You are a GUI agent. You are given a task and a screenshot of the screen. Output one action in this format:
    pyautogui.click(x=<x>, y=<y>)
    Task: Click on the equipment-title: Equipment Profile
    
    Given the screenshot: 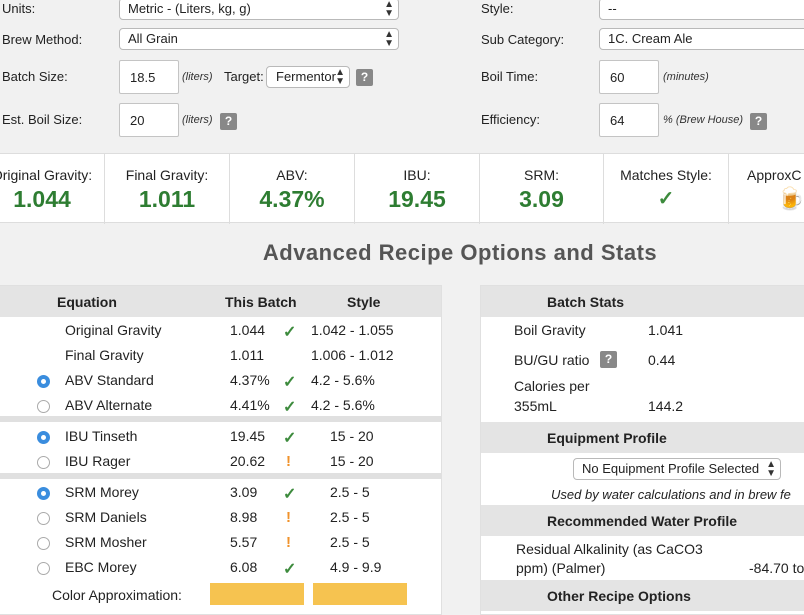 What is the action you would take?
    pyautogui.click(x=607, y=438)
    